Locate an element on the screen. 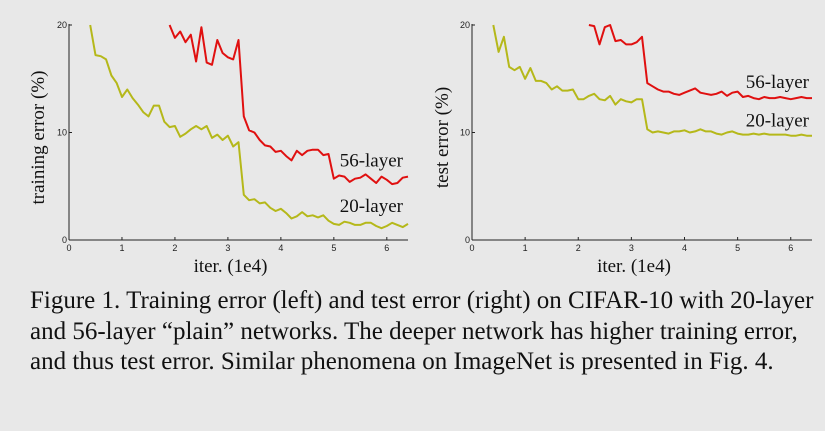  train-y-axis-label: training error (%) is located at coordinates (38, 138).